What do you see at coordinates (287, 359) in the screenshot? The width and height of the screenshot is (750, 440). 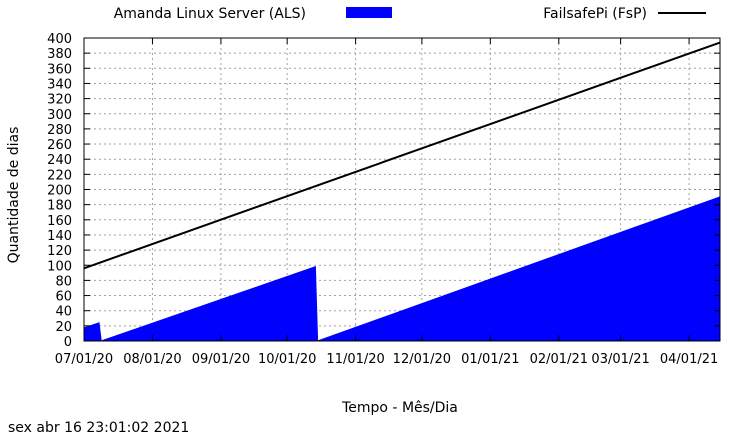 I see `x-tick-label: 10/01/20` at bounding box center [287, 359].